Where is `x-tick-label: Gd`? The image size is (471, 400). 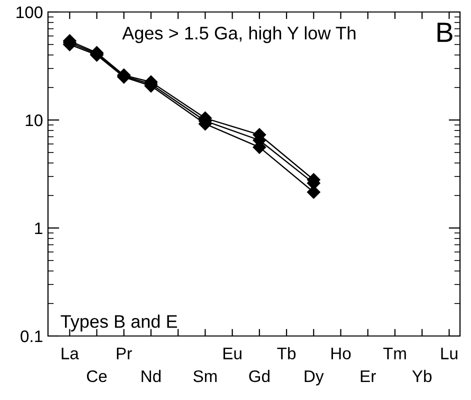 x-tick-label: Gd is located at coordinates (259, 376).